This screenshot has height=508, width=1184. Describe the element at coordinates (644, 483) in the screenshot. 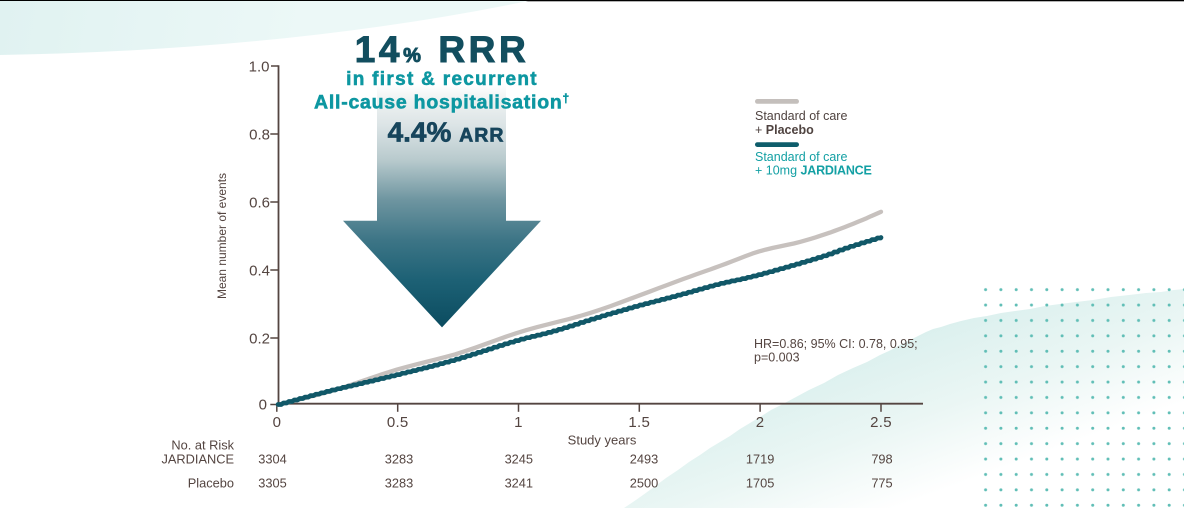

I see `svg-text: 2500` at that location.